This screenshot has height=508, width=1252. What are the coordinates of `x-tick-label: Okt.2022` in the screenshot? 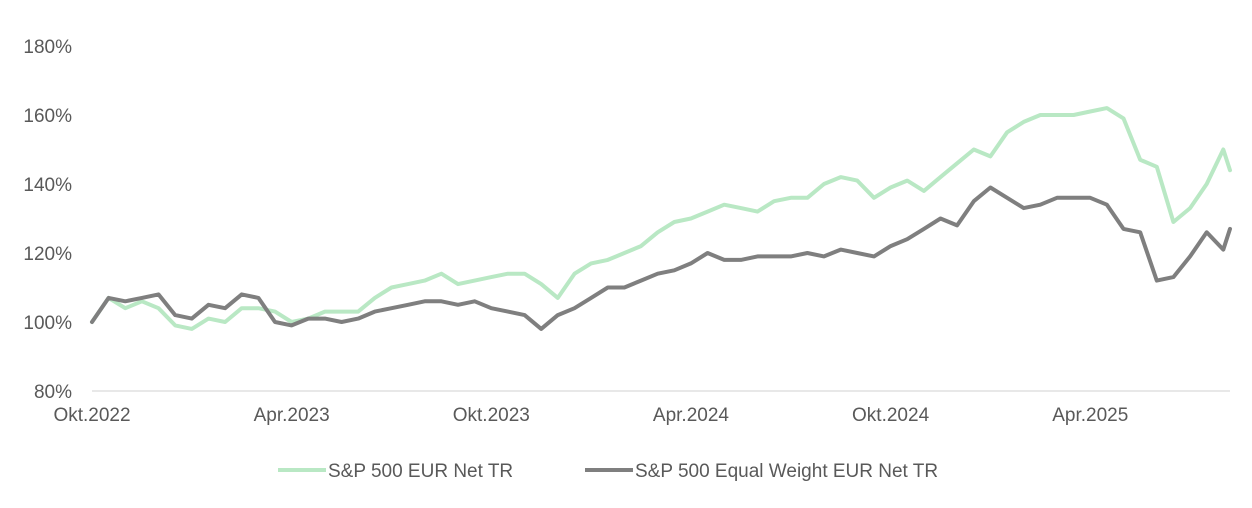 It's located at (91, 415).